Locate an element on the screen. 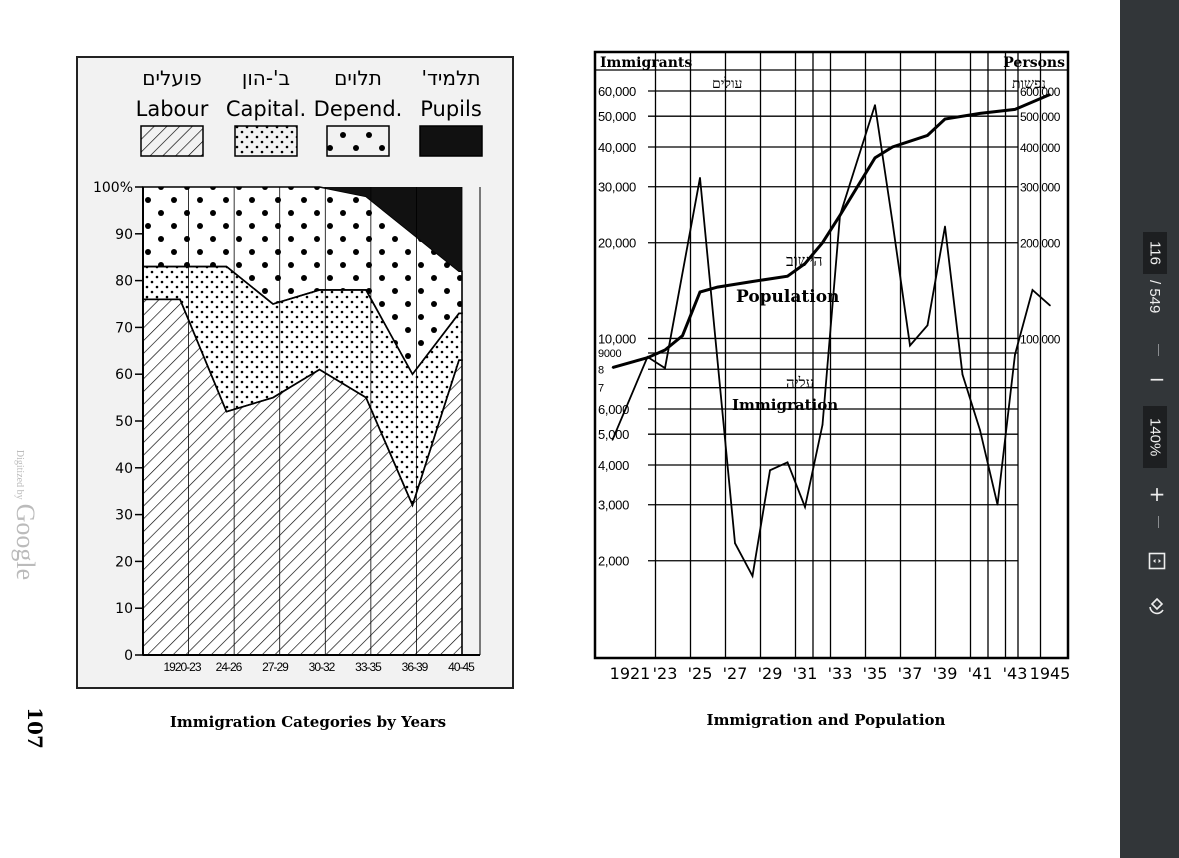 This screenshot has height=858, width=1179. y-left-tick-label: 5,000 is located at coordinates (613, 434).